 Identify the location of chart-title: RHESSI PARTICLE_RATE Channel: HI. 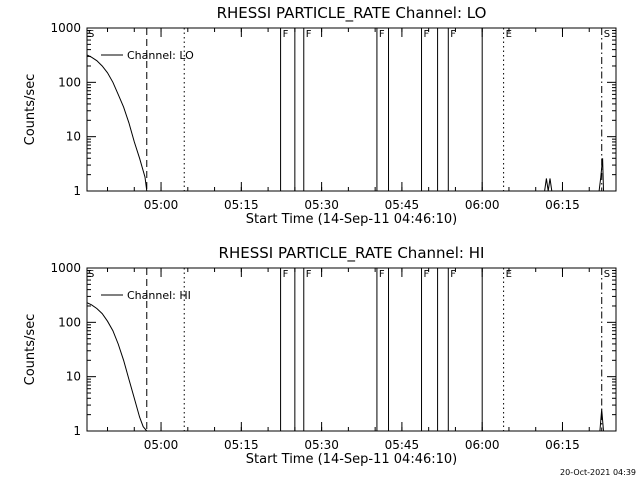
(352, 253).